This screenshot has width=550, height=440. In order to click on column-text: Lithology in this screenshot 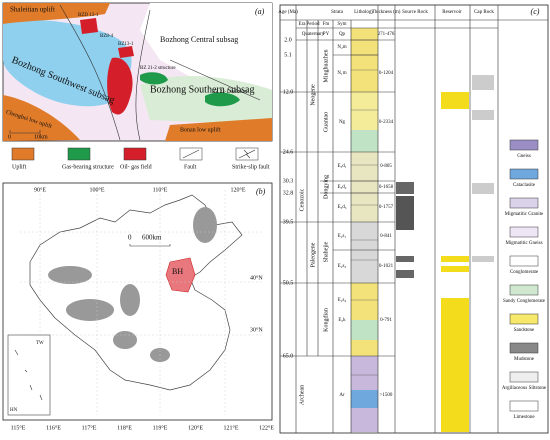, I will do `click(364, 12)`.